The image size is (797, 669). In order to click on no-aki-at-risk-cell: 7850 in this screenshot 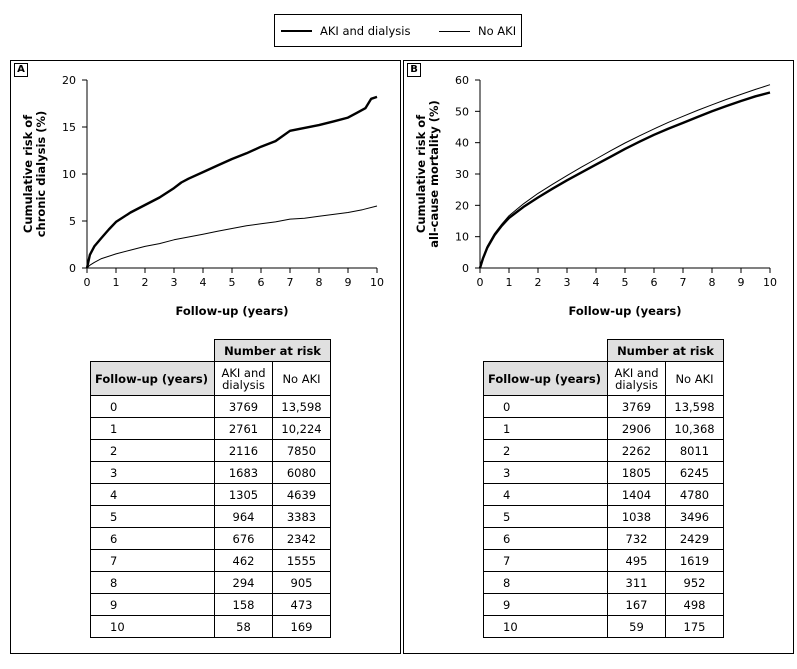, I will do `click(301, 450)`.